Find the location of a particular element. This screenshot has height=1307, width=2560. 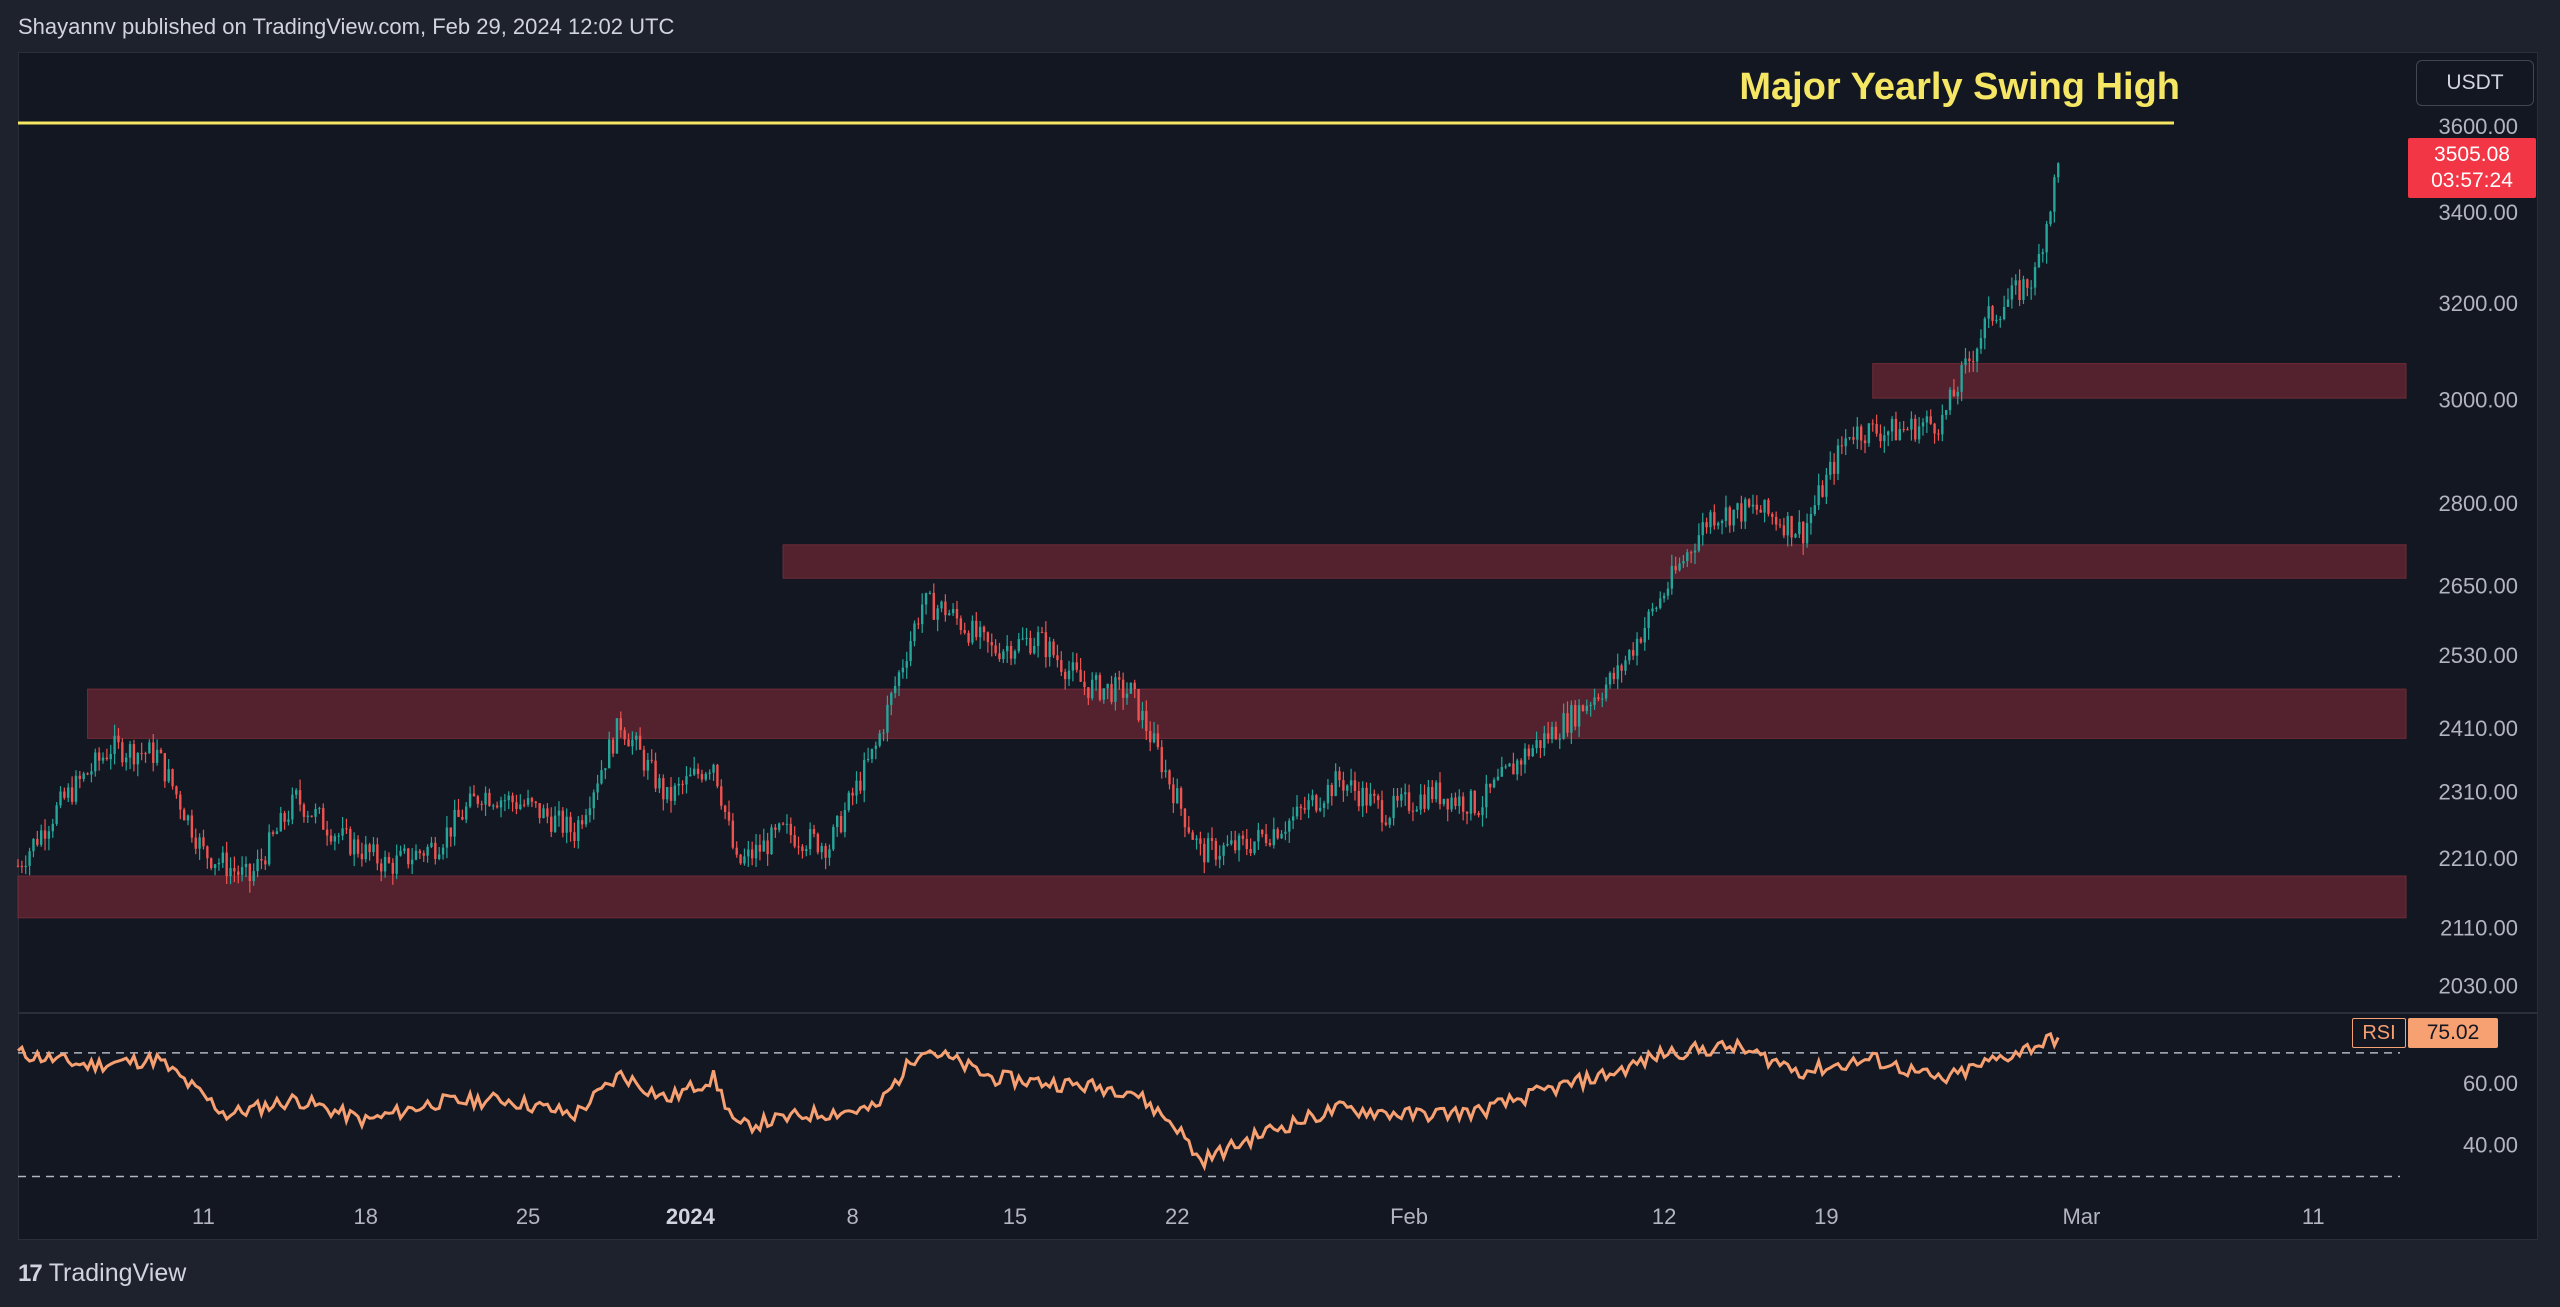

support-resistance-zone is located at coordinates (1212, 897).